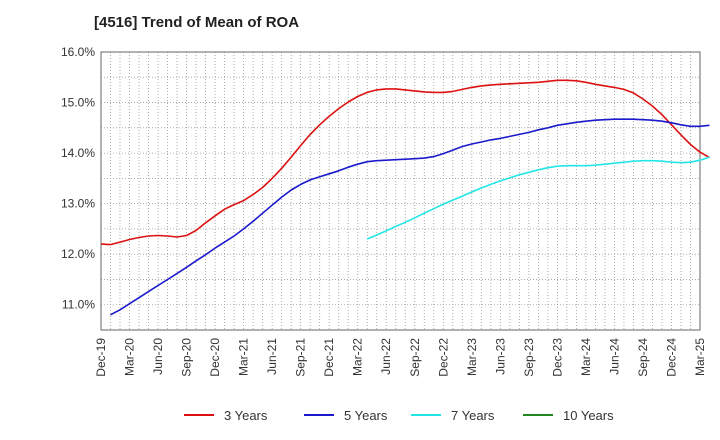 This screenshot has width=720, height=440. Describe the element at coordinates (500, 356) in the screenshot. I see `x-tick-label: Jun-23` at that location.